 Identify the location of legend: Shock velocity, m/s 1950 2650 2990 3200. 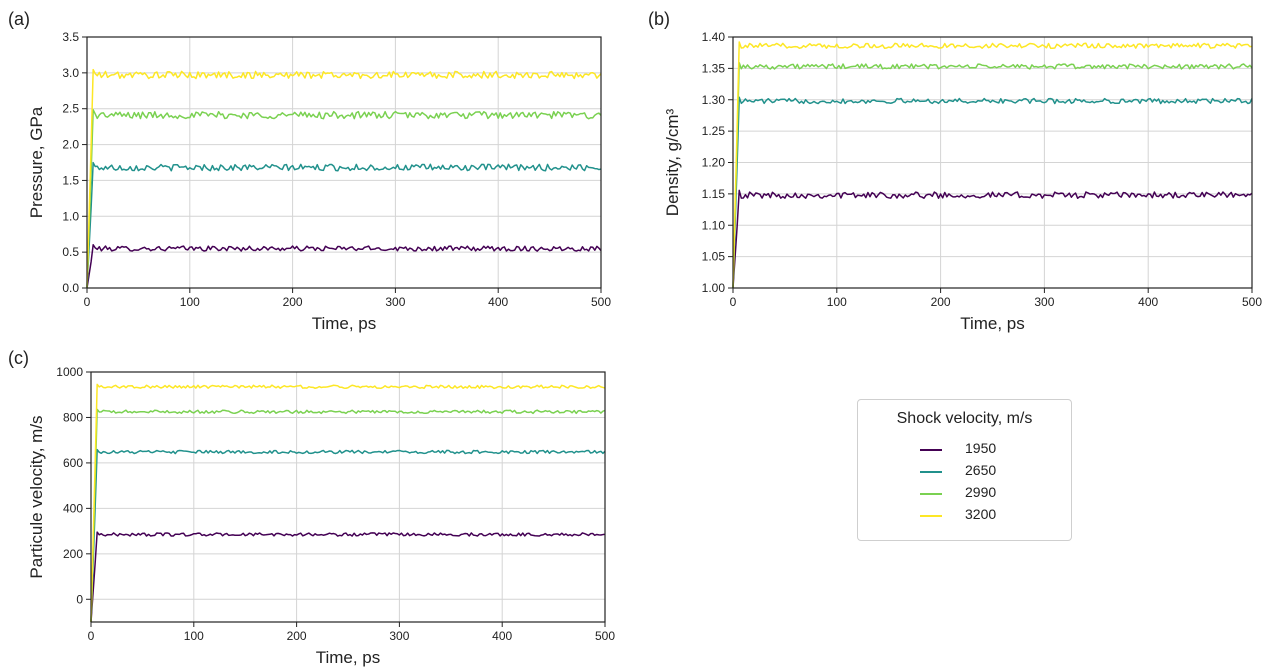
(964, 470).